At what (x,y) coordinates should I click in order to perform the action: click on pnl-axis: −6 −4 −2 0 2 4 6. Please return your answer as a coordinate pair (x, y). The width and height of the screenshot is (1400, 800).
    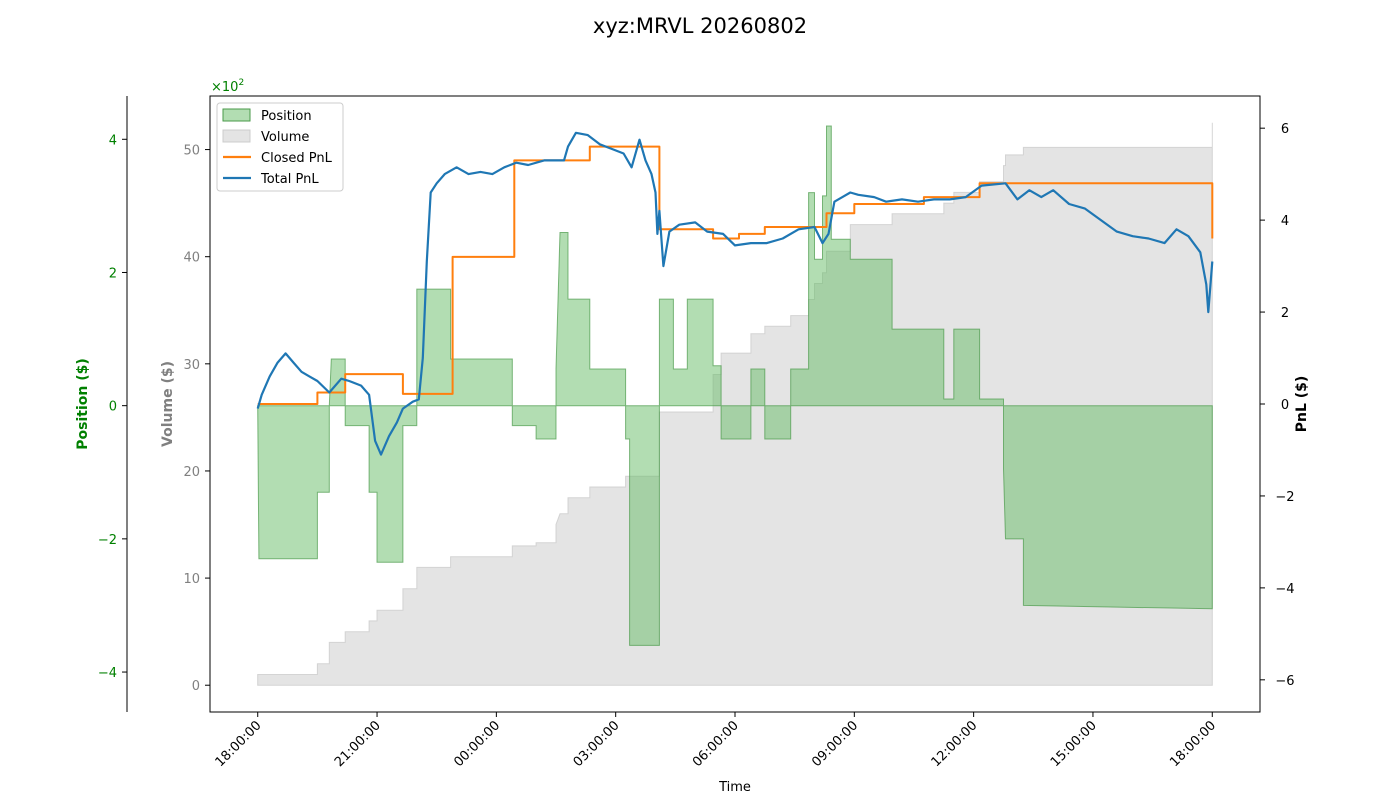
    Looking at the image, I should click on (1277, 405).